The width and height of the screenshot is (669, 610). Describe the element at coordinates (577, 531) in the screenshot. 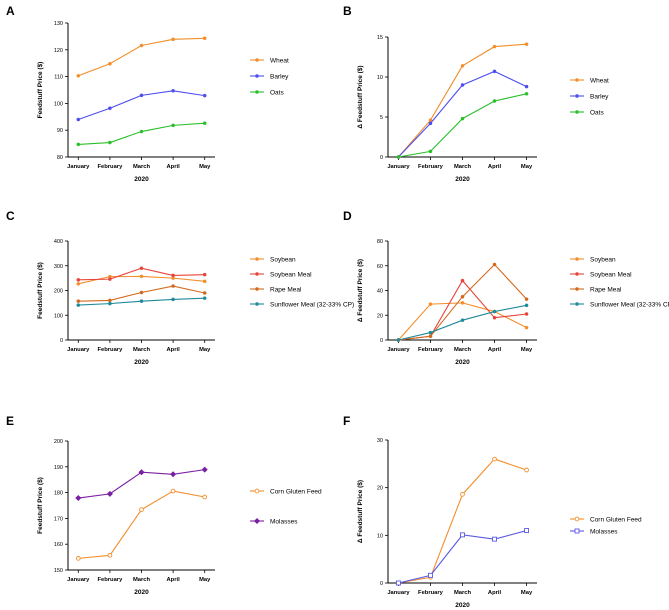

I see `legend-marker-molasses` at that location.